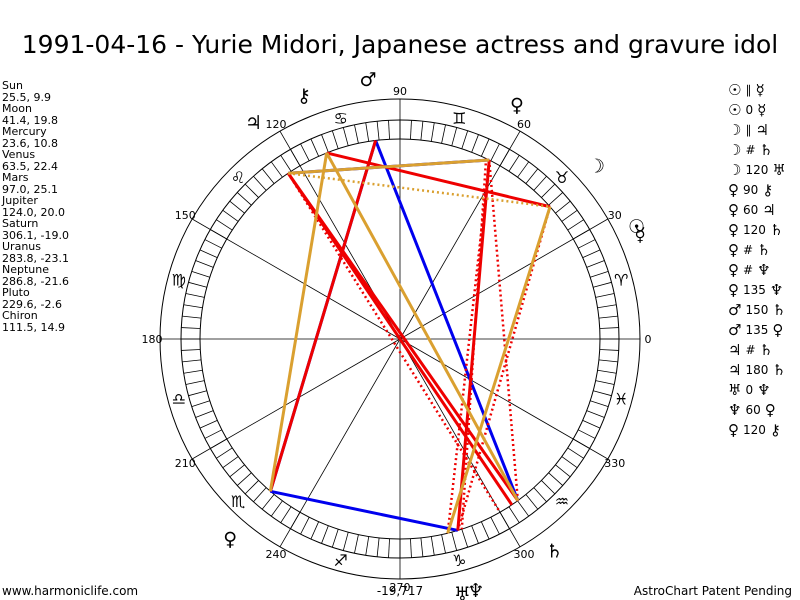  Describe the element at coordinates (763, 410) in the screenshot. I see `aspect-row: ♆ 60 ♀` at that location.